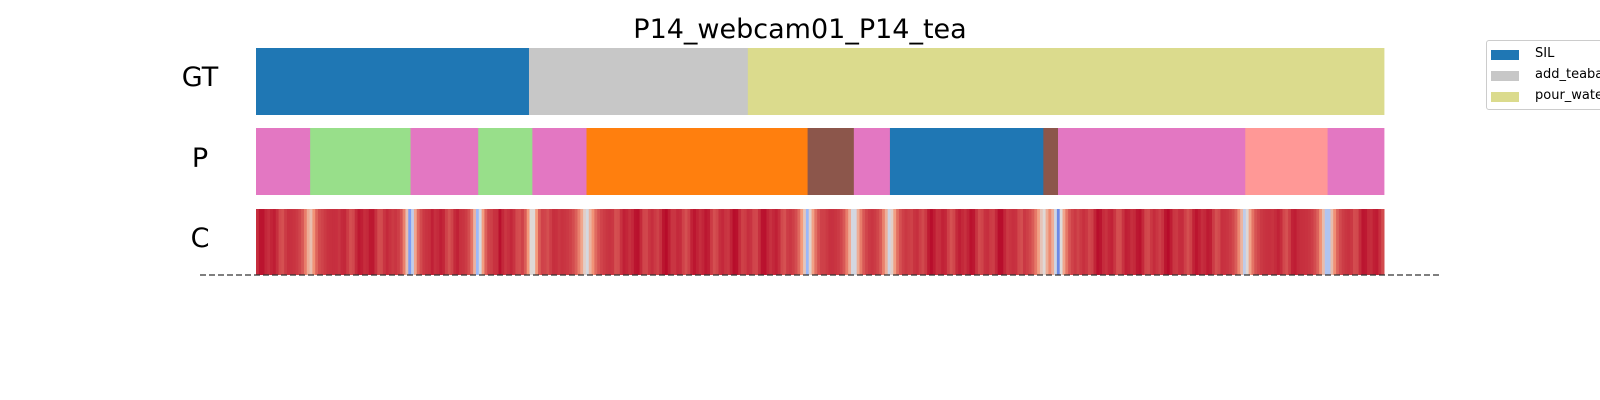  I want to click on row-label-c: C, so click(200, 238).